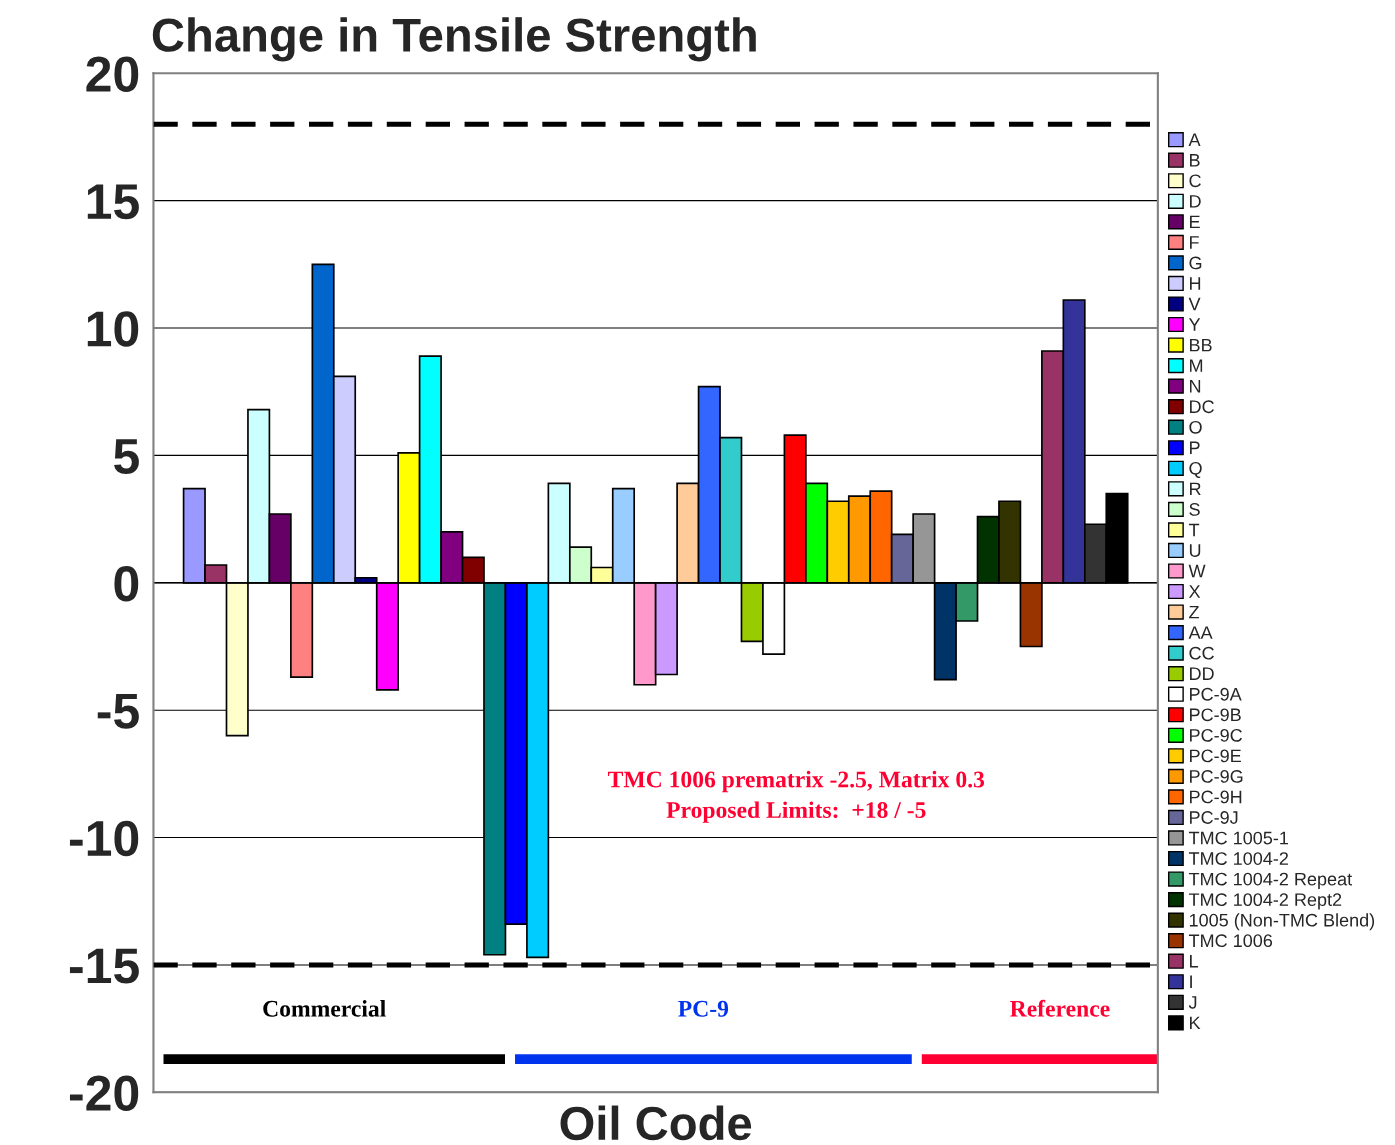  I want to click on legend-label: Y, so click(1194, 324).